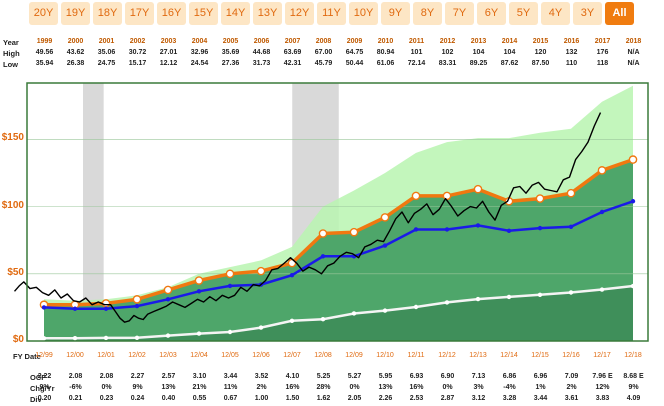 This screenshot has width=664, height=406. I want to click on x-tick-label: 12/12, so click(447, 355).